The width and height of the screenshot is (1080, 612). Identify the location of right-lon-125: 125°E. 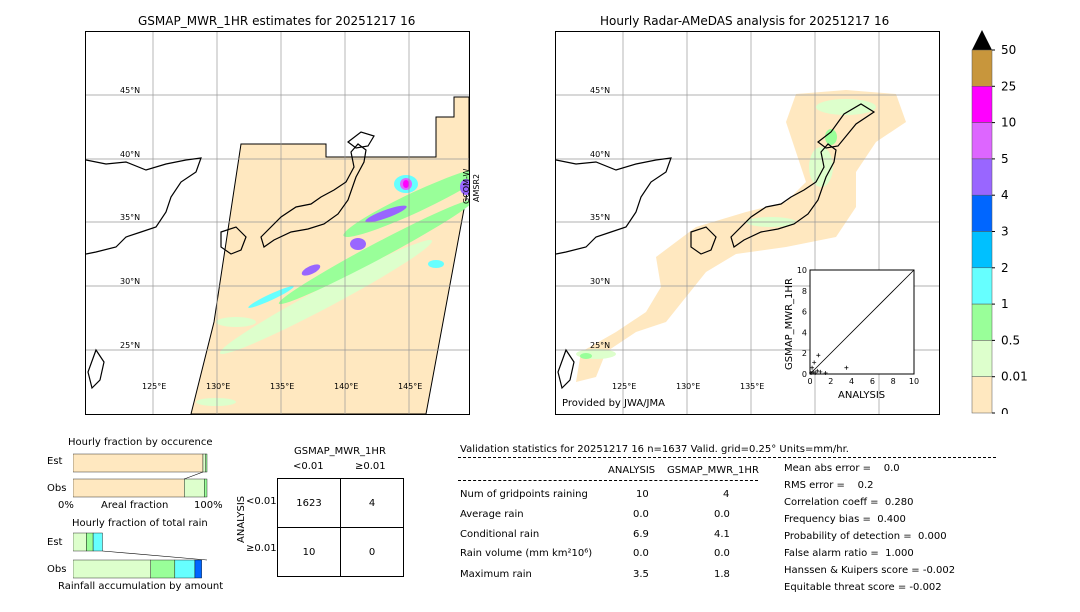
(624, 386).